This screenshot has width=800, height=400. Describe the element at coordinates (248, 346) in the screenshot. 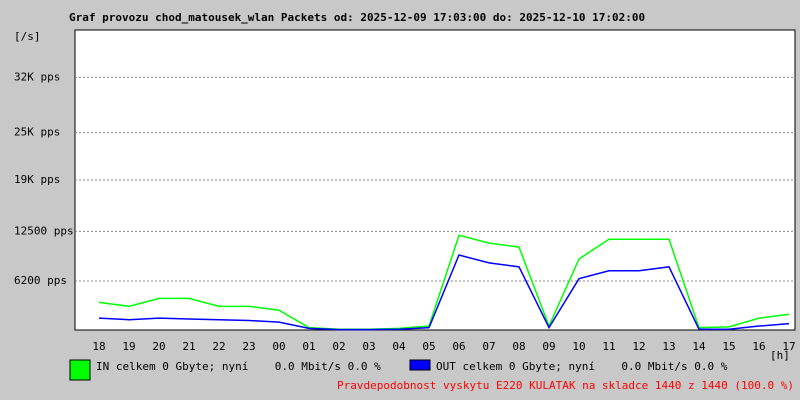

I see `x-tick-label: 23` at that location.